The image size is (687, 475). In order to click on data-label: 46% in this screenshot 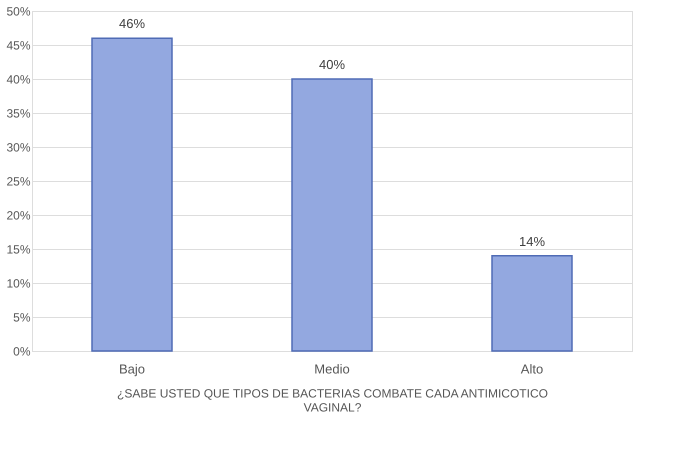, I will do `click(132, 24)`.